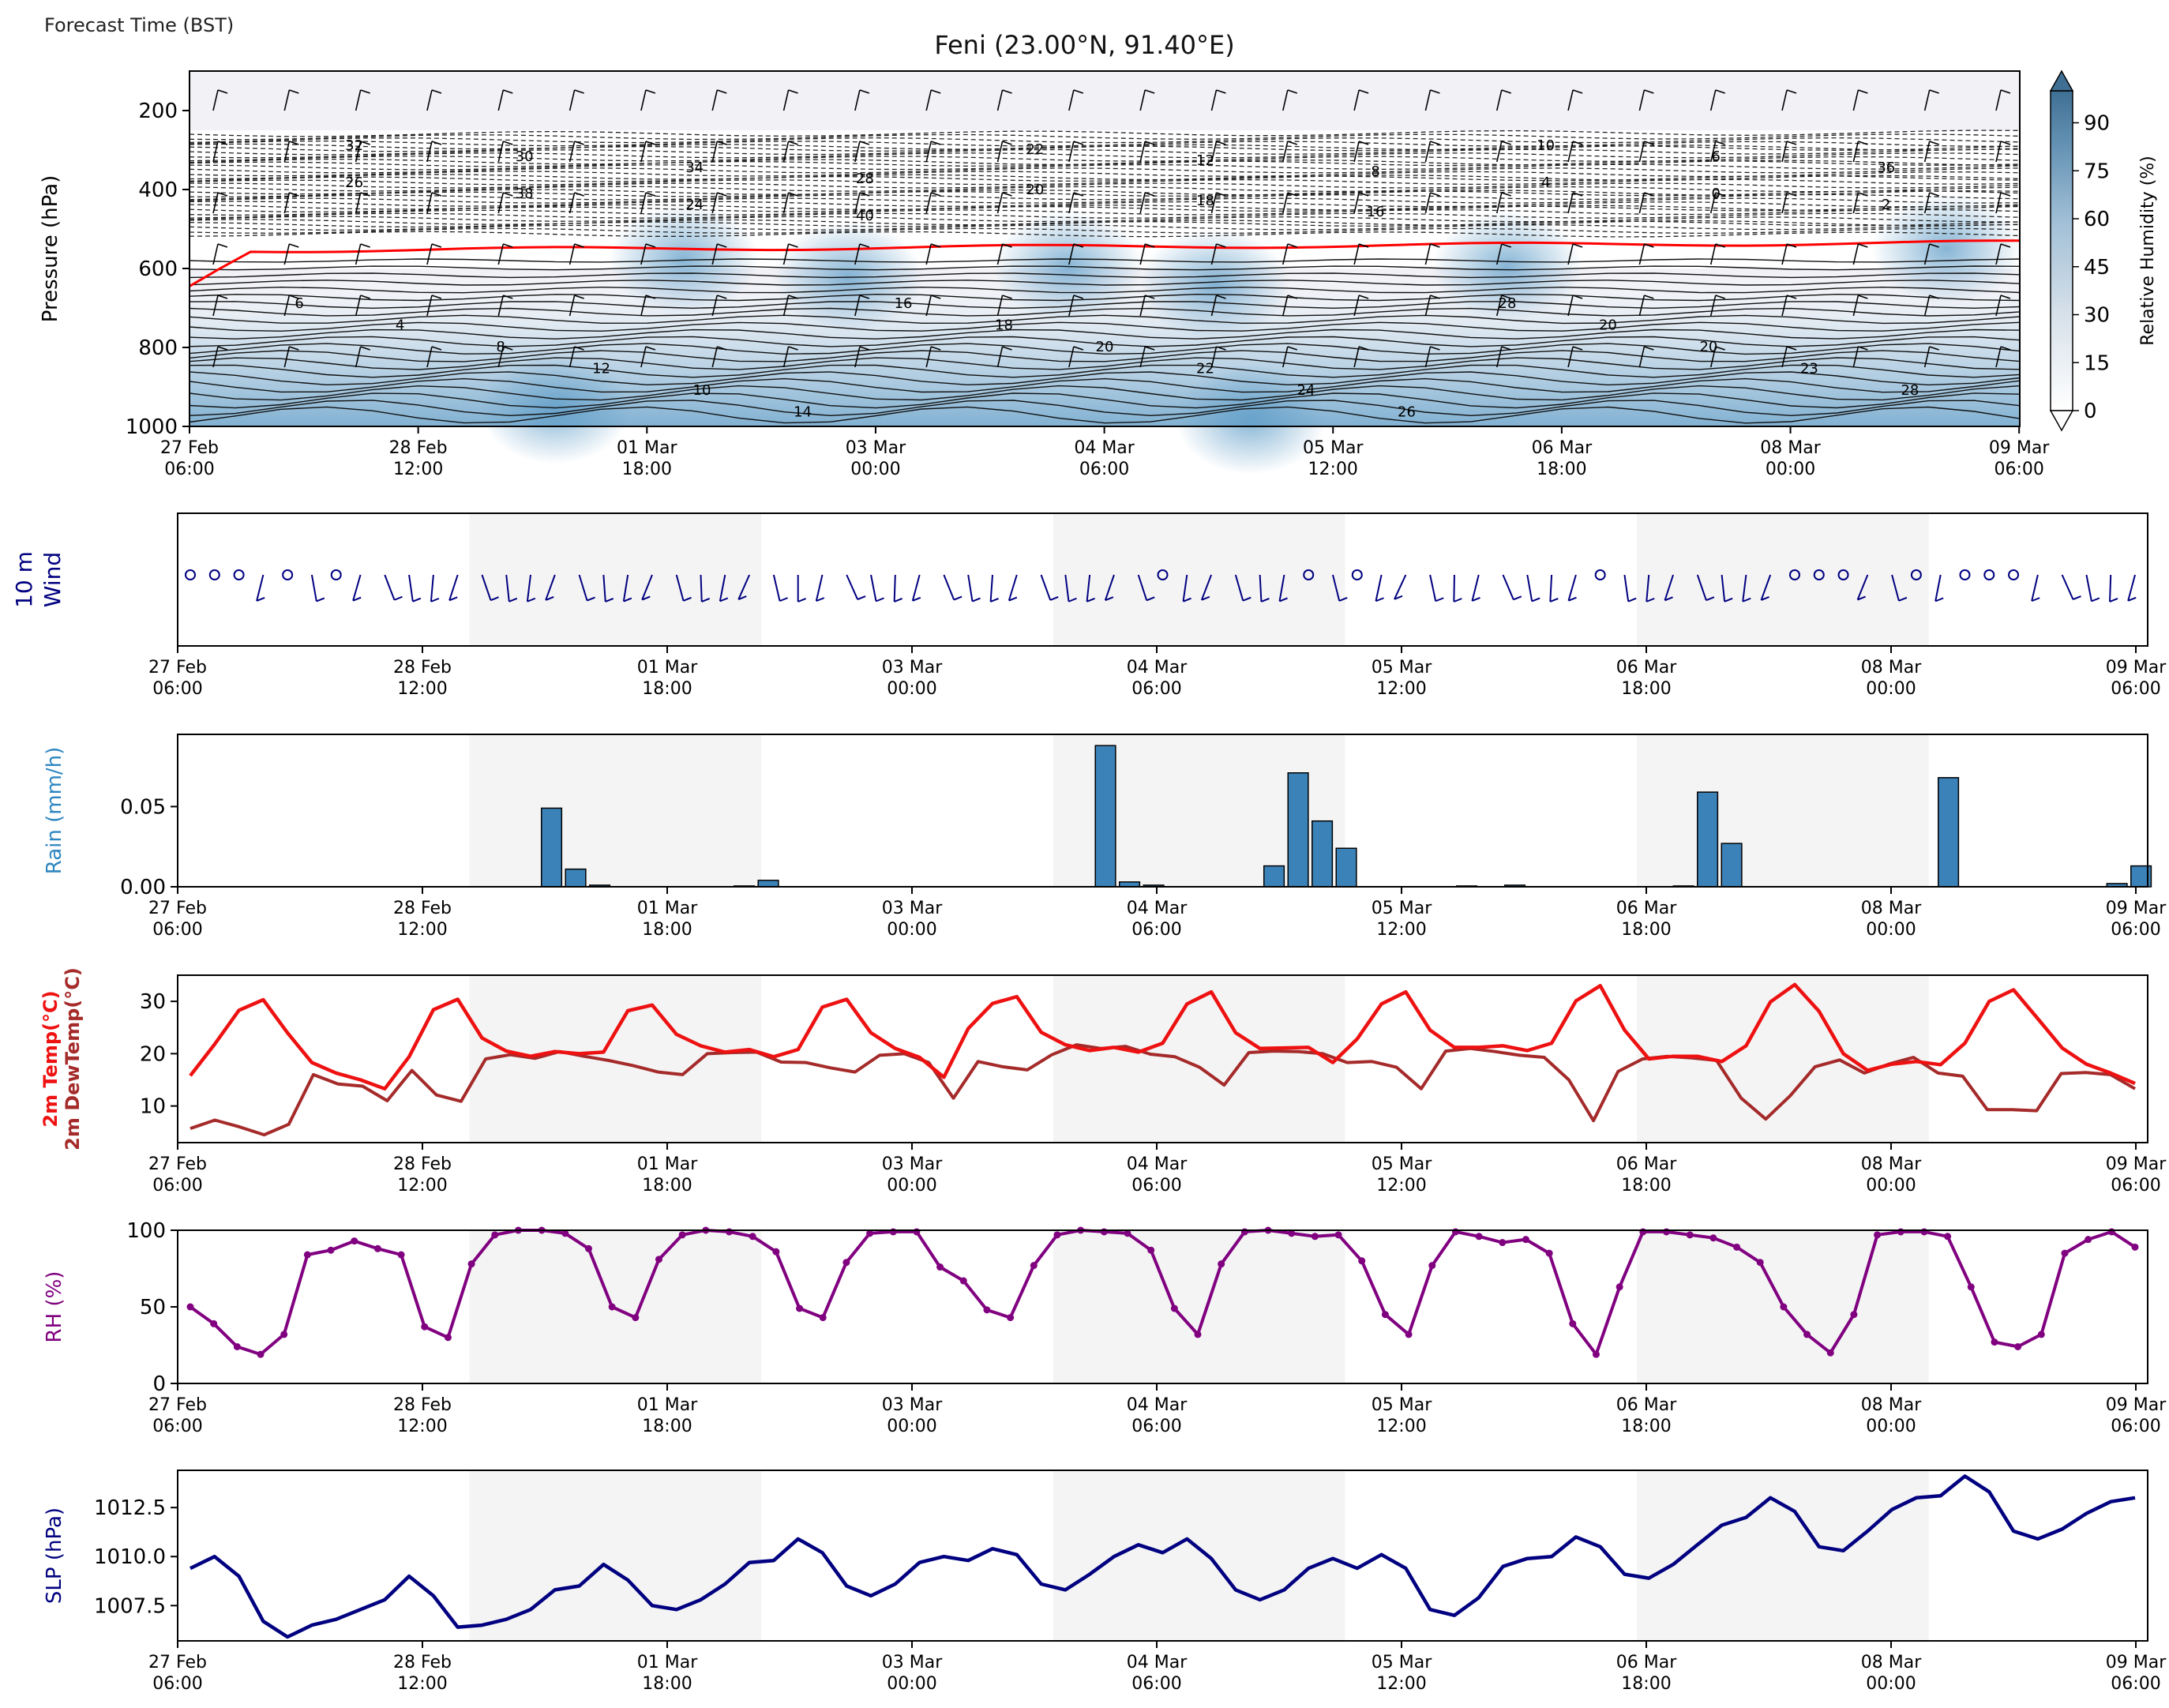 Image resolution: width=2169 pixels, height=1708 pixels. What do you see at coordinates (1891, 668) in the screenshot?
I see `x-tick-label-date: 08 Mar` at bounding box center [1891, 668].